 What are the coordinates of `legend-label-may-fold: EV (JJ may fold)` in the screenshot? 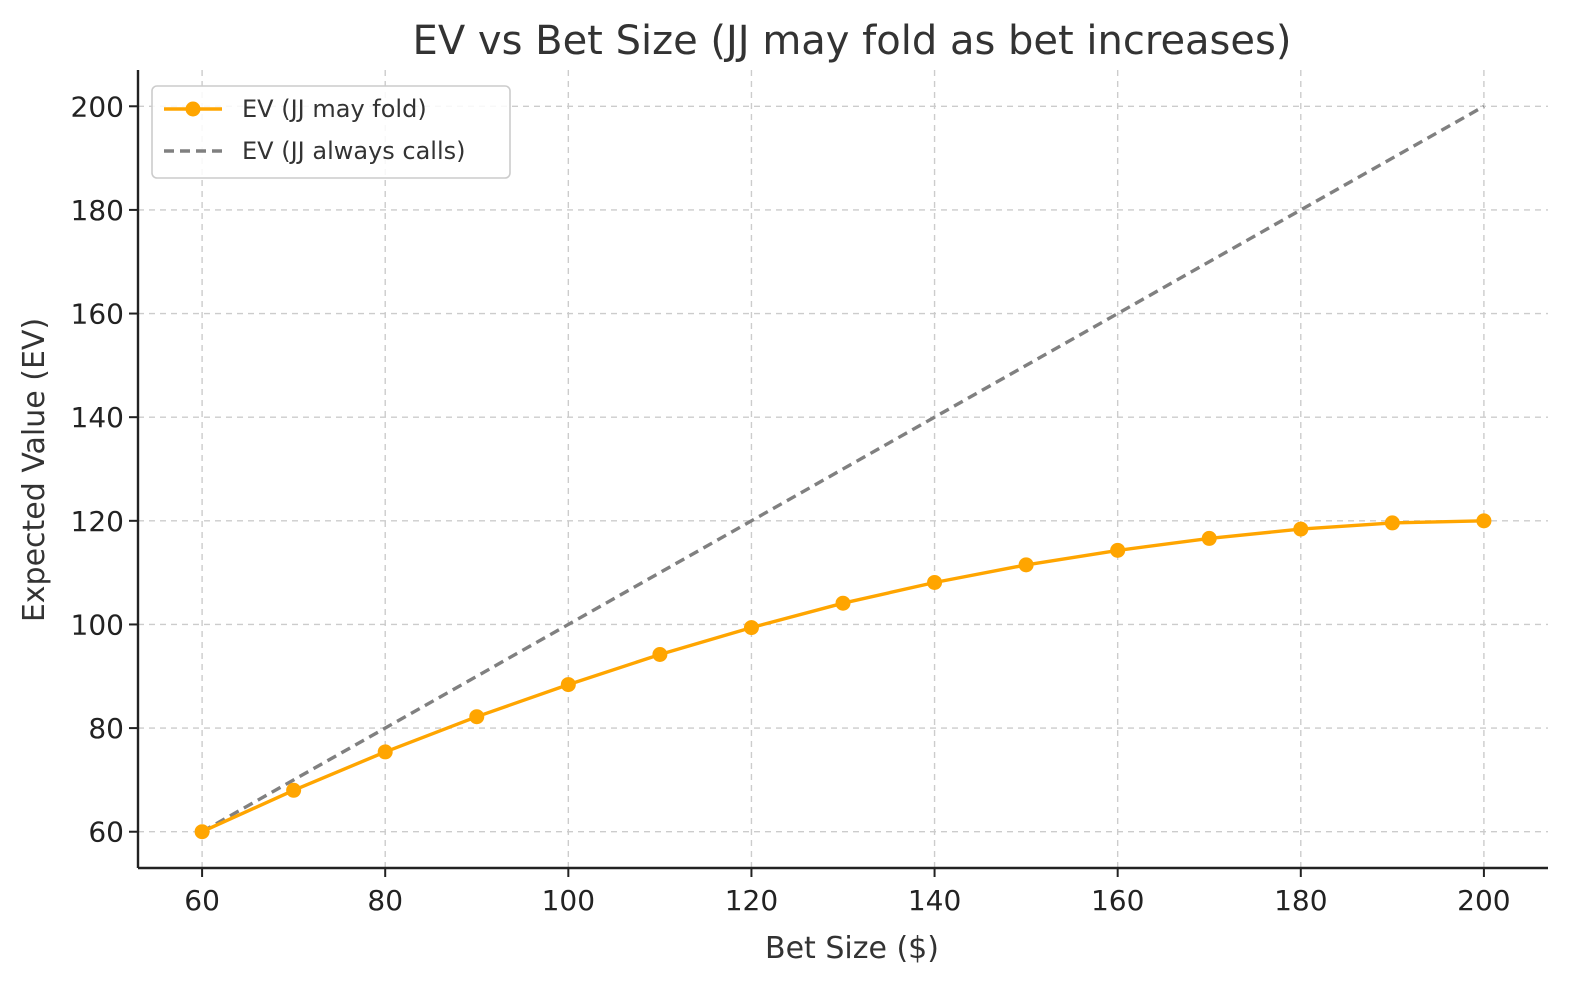 It's located at (334, 109).